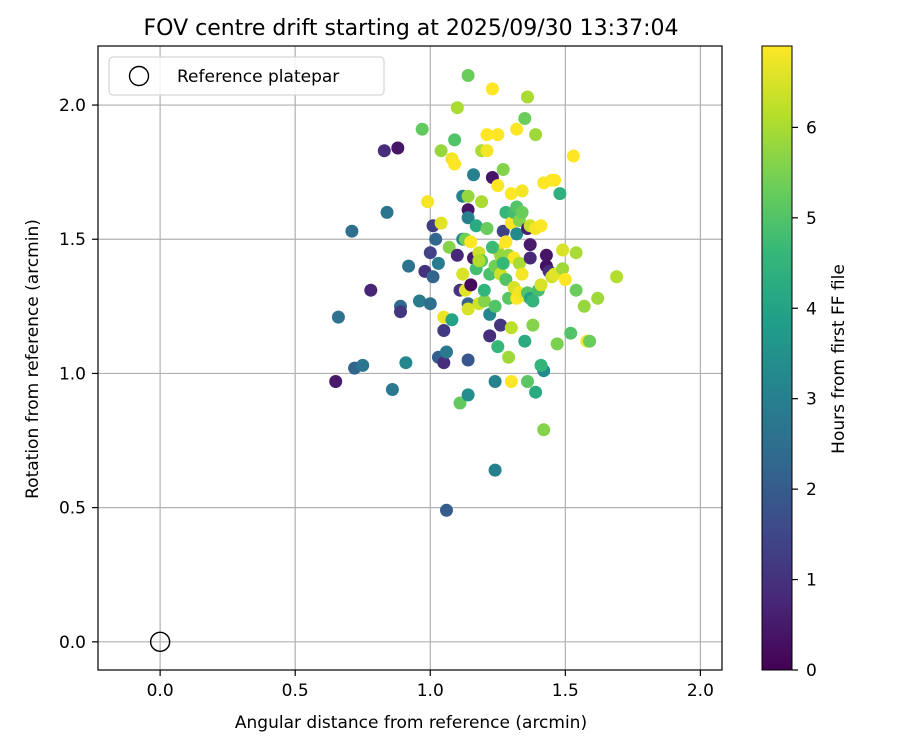 This screenshot has width=900, height=750. Describe the element at coordinates (839, 359) in the screenshot. I see `colorbar-label: Hours from first FF file` at that location.